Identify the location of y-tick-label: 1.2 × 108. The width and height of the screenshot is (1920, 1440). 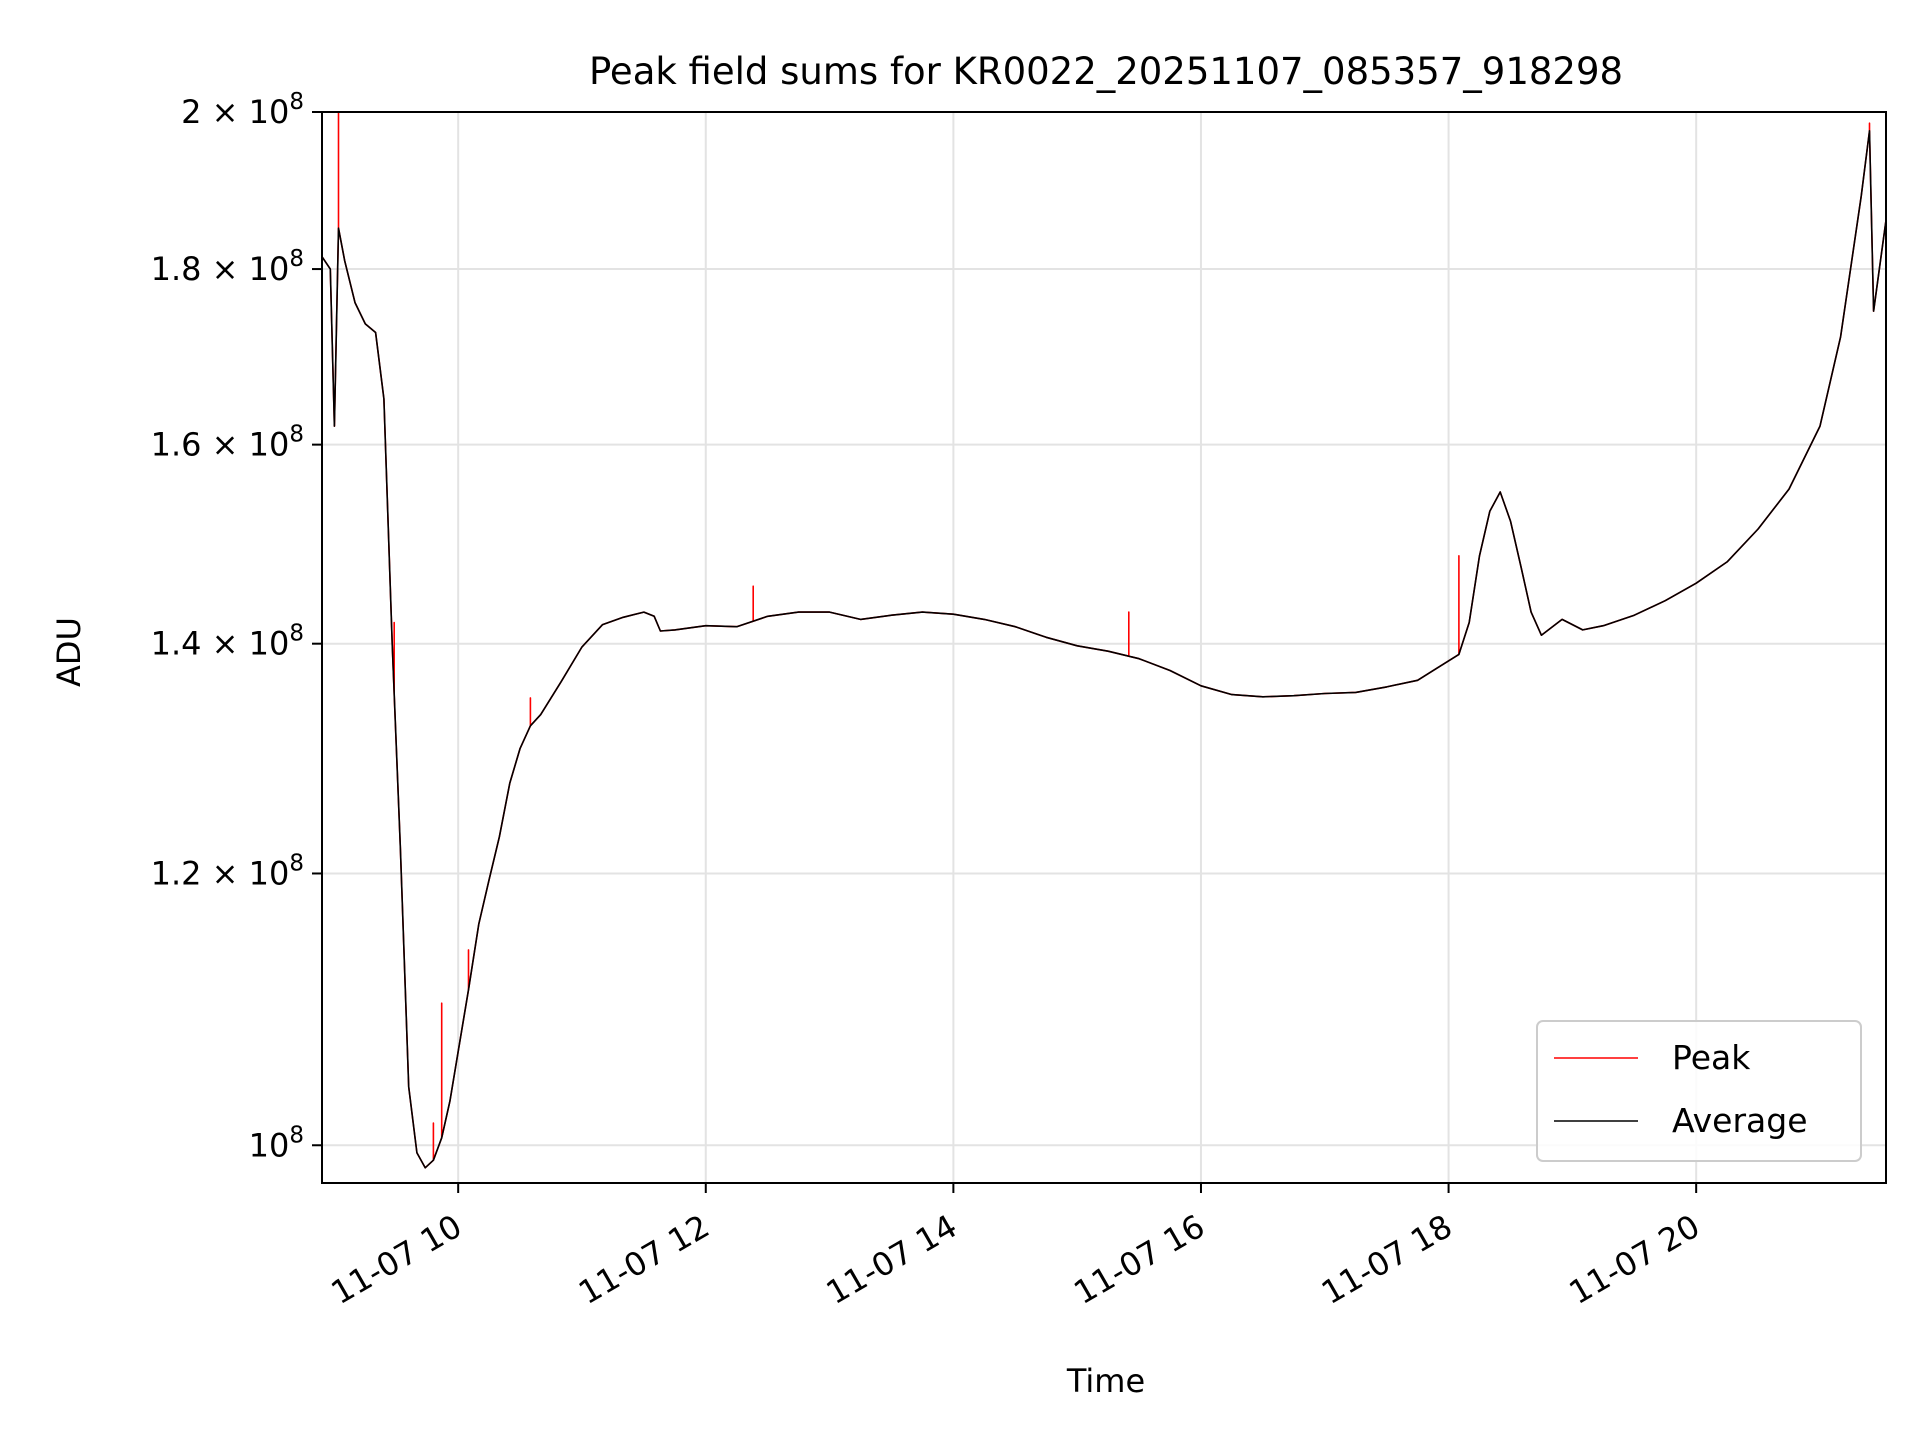
(227, 871).